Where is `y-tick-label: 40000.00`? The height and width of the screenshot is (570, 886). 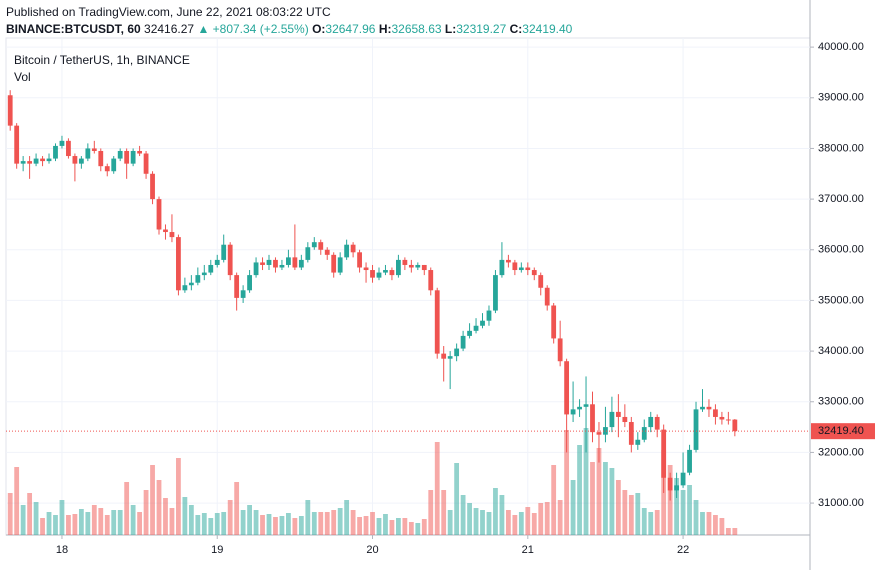
y-tick-label: 40000.00 is located at coordinates (841, 47).